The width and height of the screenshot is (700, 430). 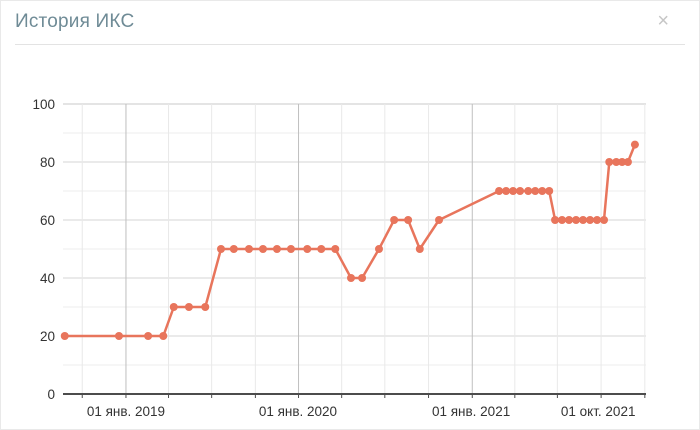 I want to click on y-tick-label: 0, so click(x=51, y=394).